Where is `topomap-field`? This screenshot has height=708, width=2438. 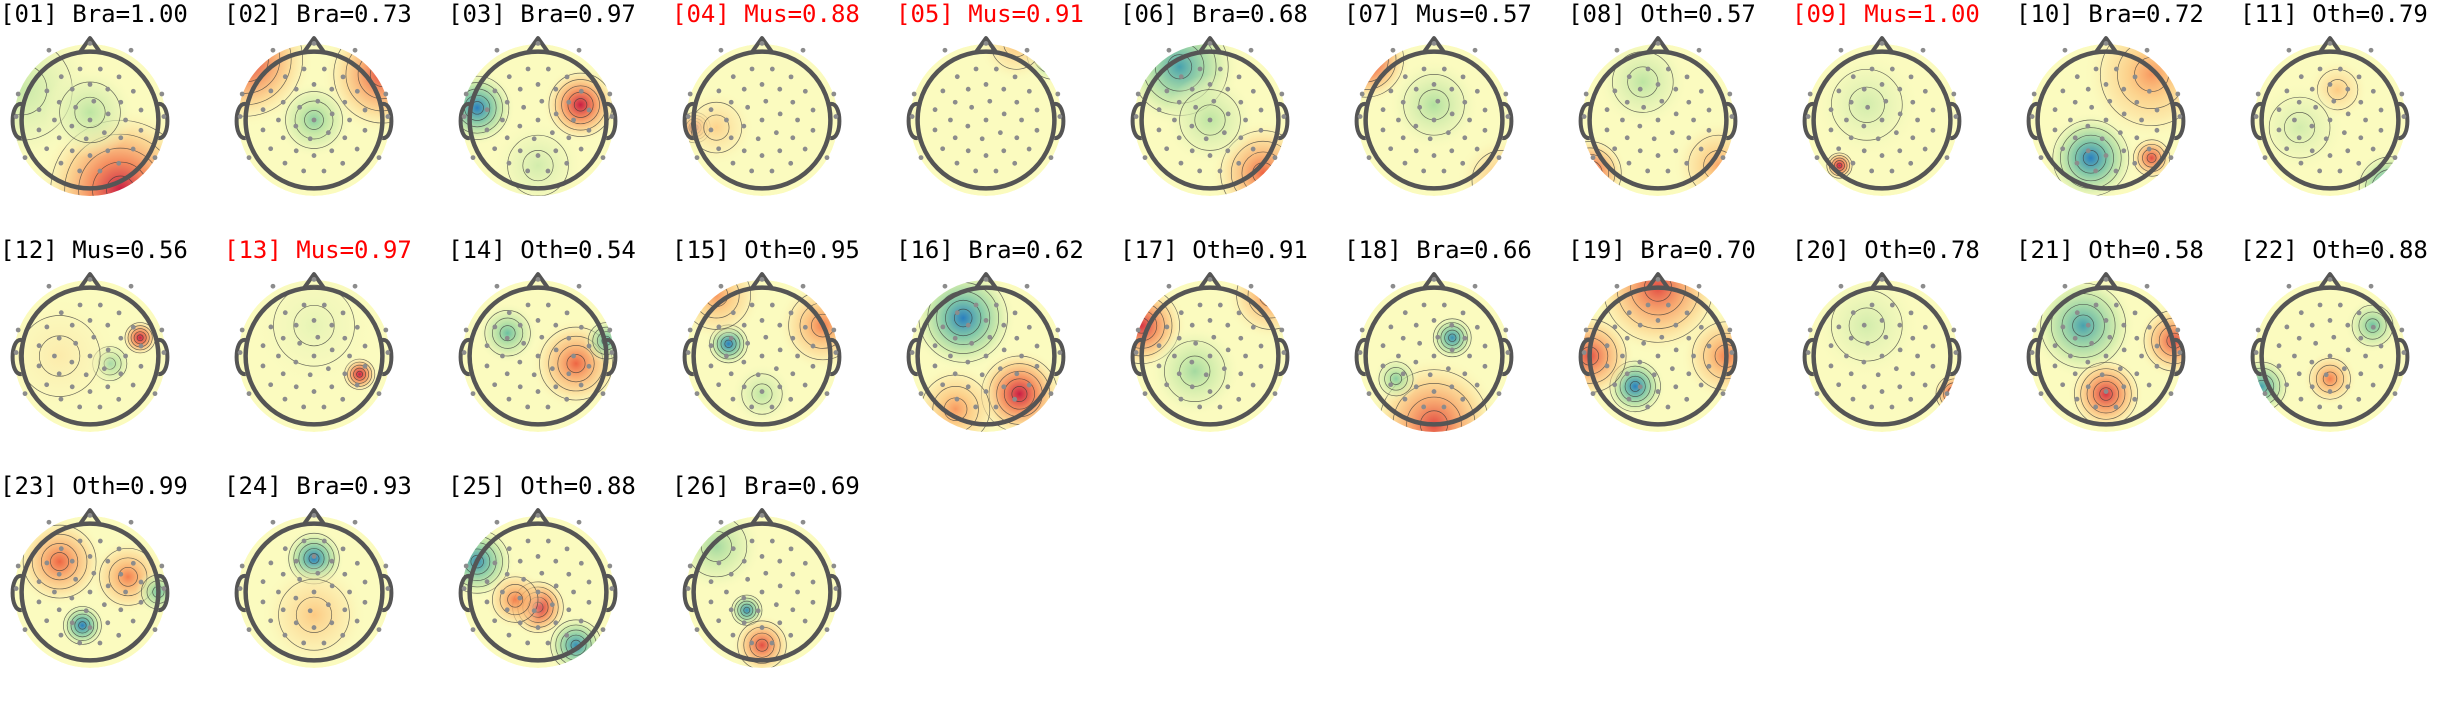
topomap-field is located at coordinates (90, 592).